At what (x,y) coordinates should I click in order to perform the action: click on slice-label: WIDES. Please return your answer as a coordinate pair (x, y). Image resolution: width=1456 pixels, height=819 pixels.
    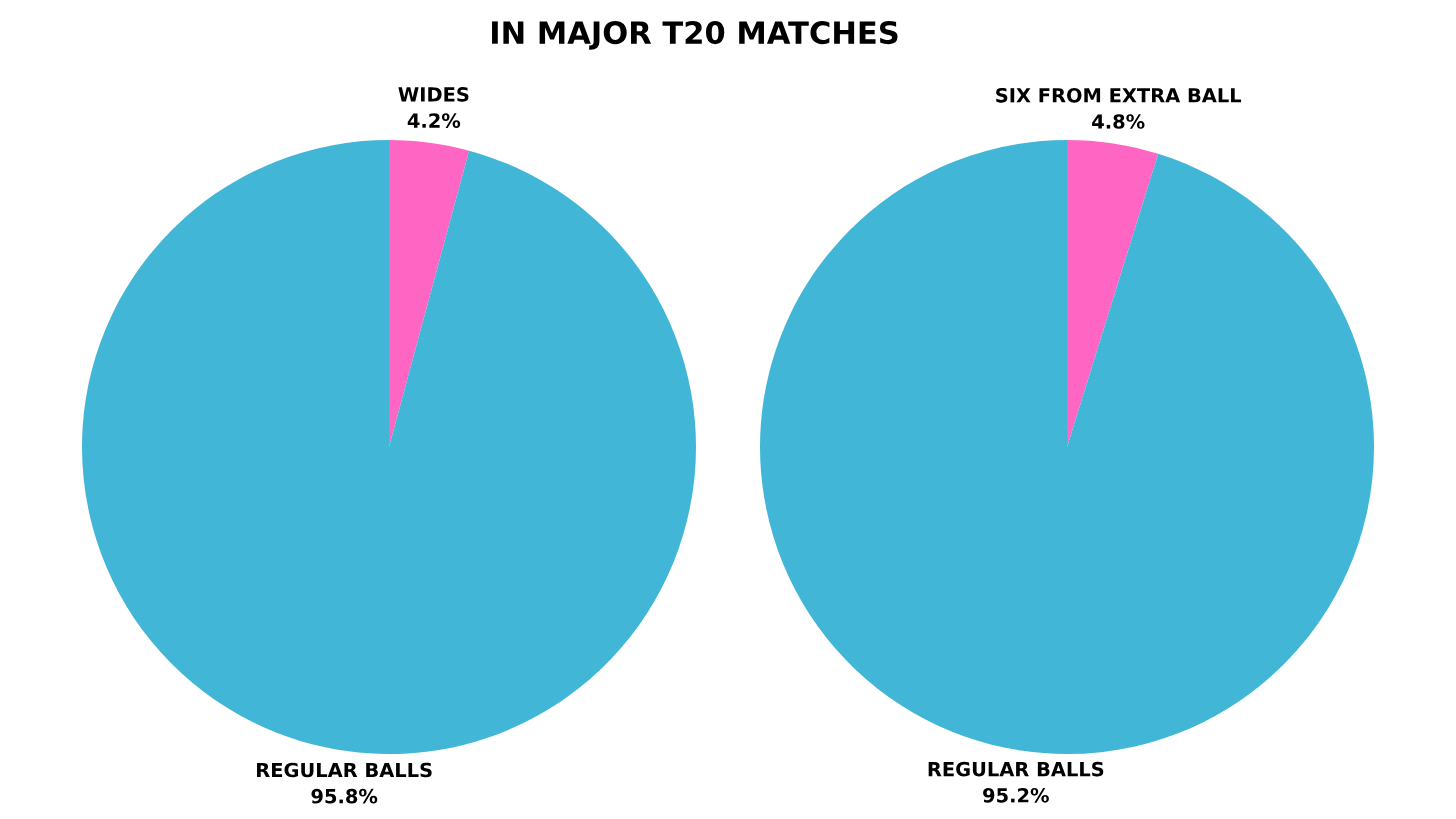
    Looking at the image, I should click on (433, 94).